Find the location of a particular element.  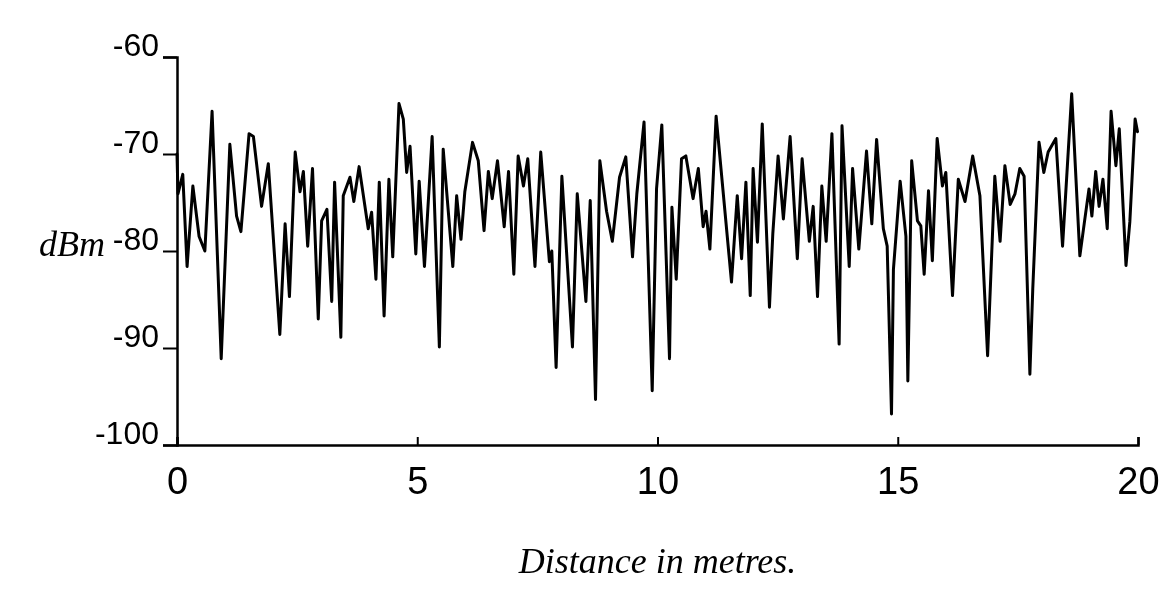

y-tick-label: -60 is located at coordinates (135, 44).